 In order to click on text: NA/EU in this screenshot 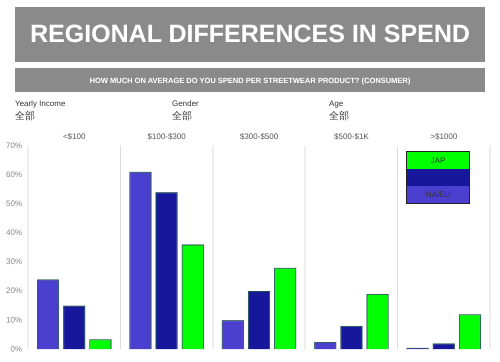, I will do `click(438, 194)`.